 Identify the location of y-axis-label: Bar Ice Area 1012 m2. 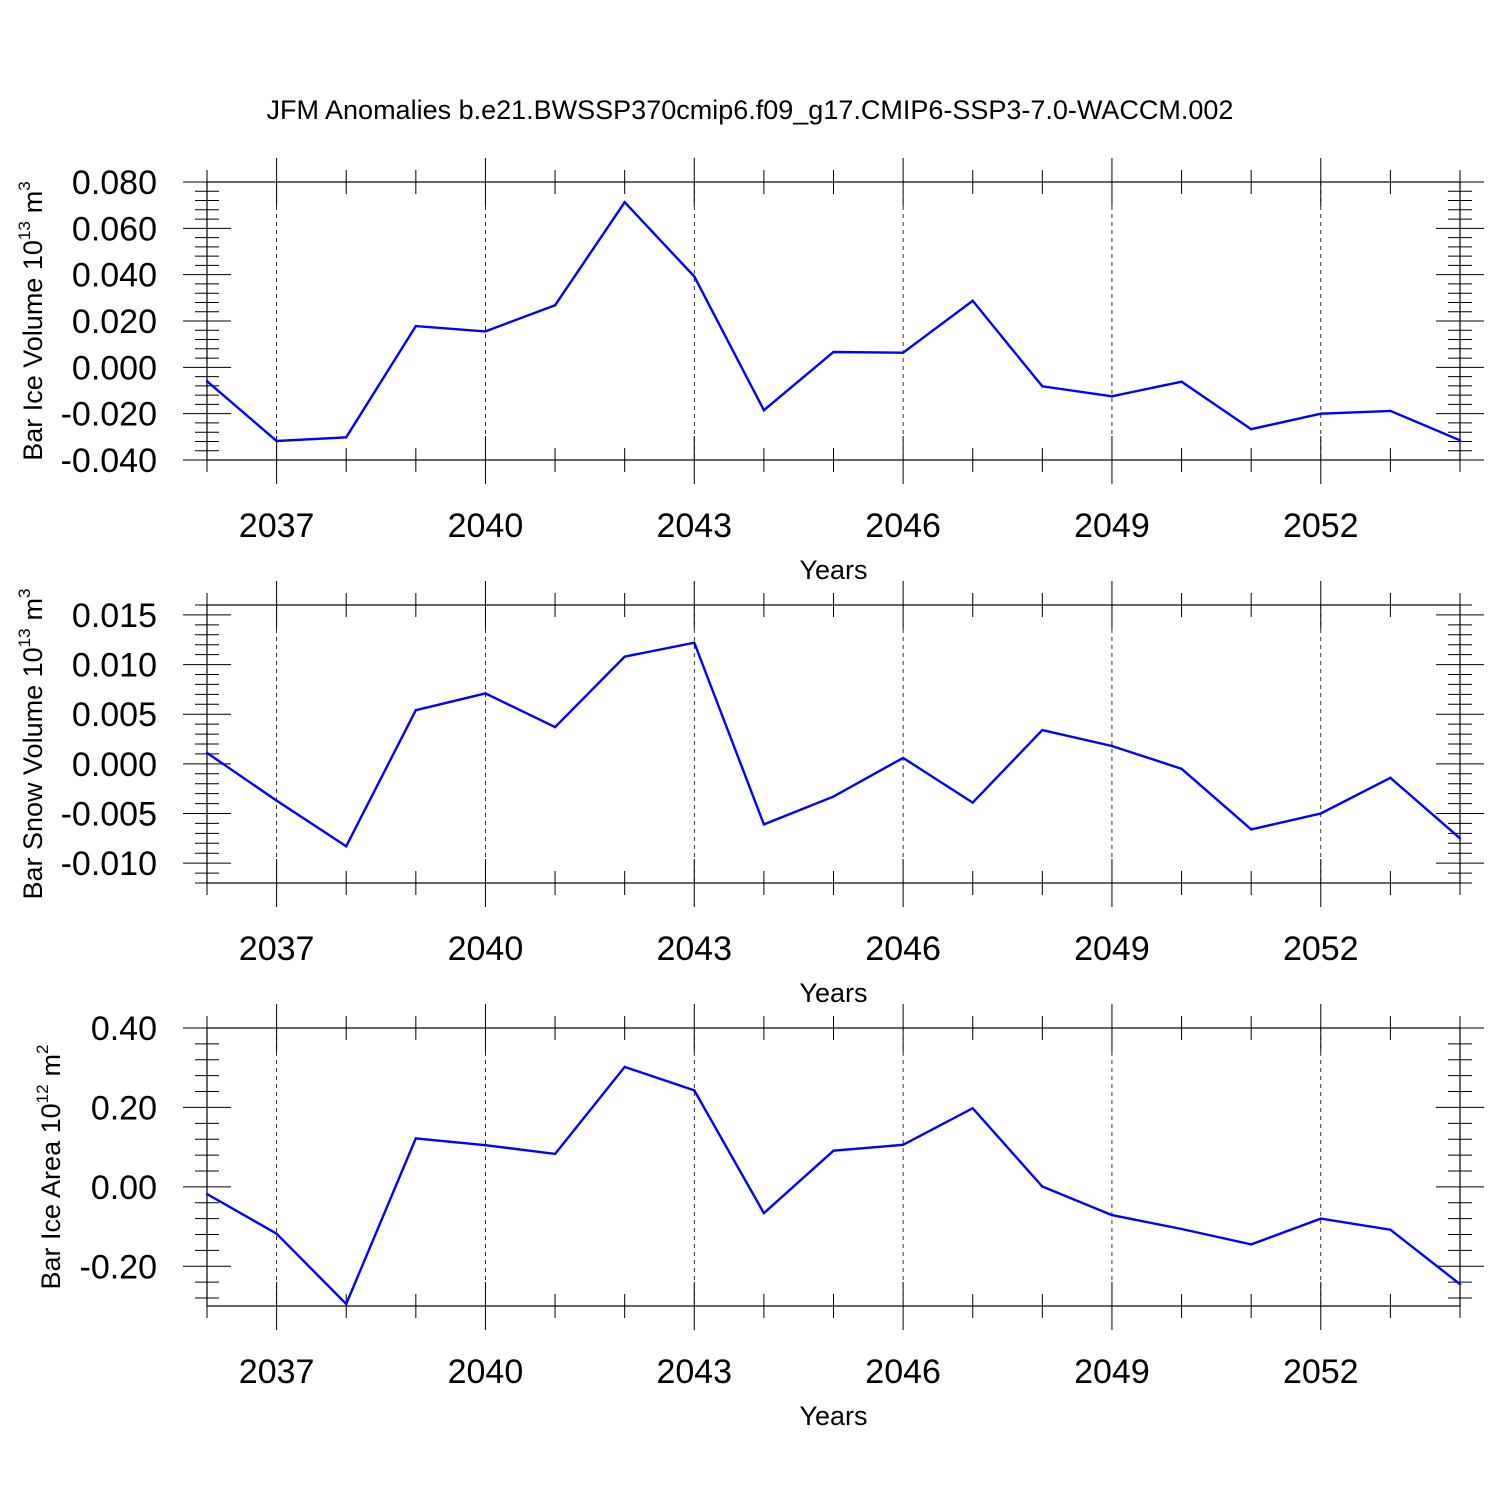
(49, 1166).